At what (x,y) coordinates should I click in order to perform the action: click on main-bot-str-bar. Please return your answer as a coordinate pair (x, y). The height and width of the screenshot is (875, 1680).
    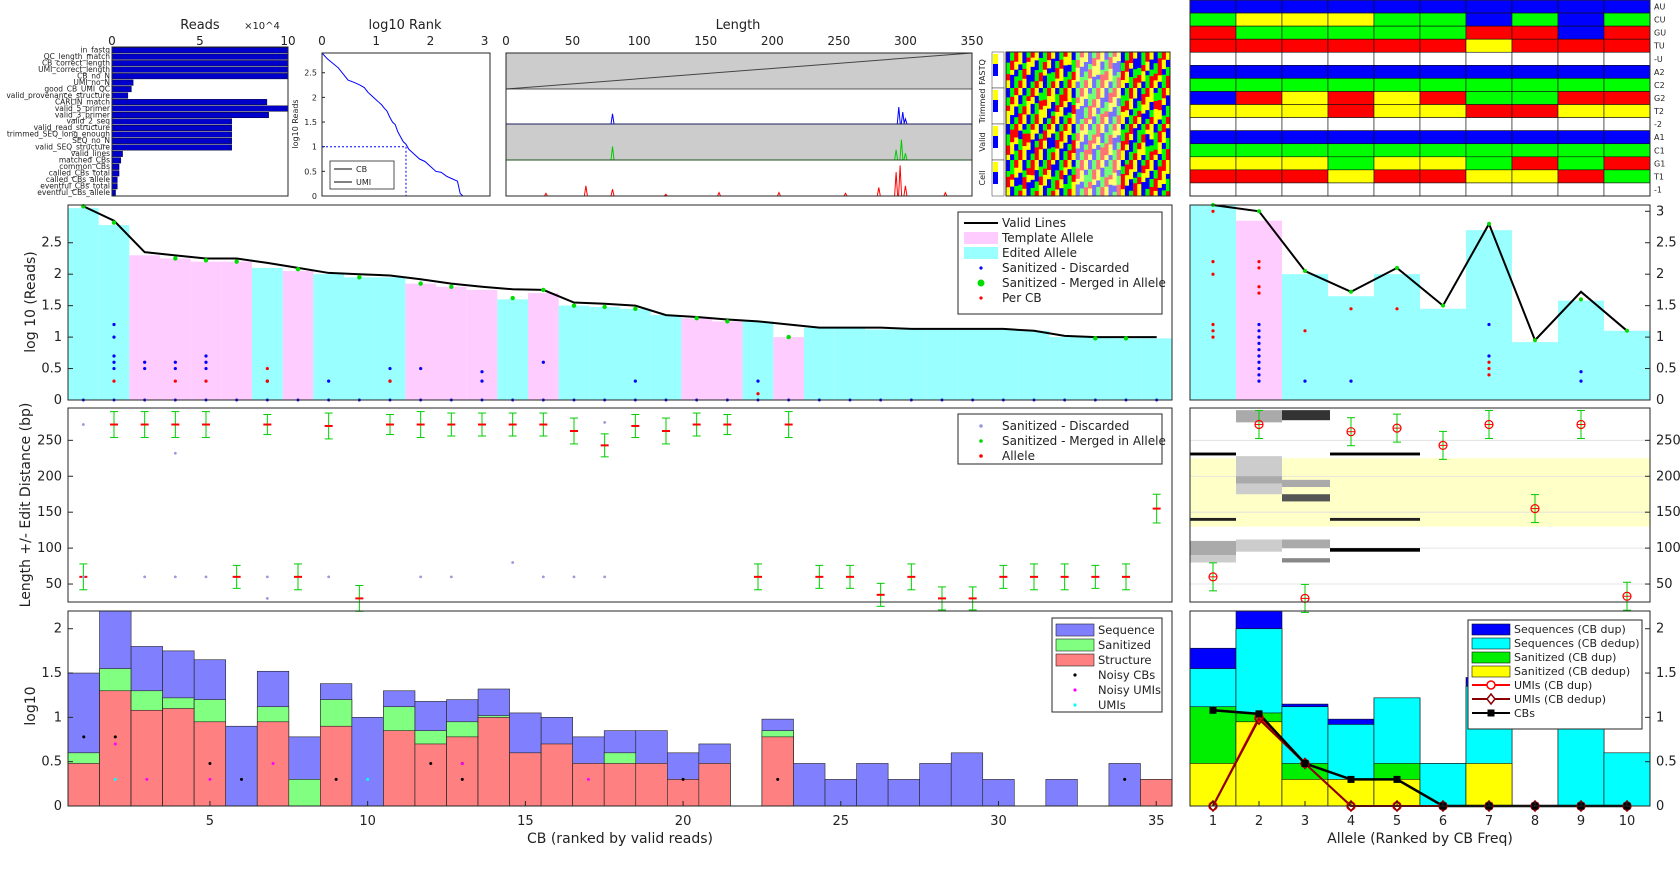
    Looking at the image, I should click on (493, 762).